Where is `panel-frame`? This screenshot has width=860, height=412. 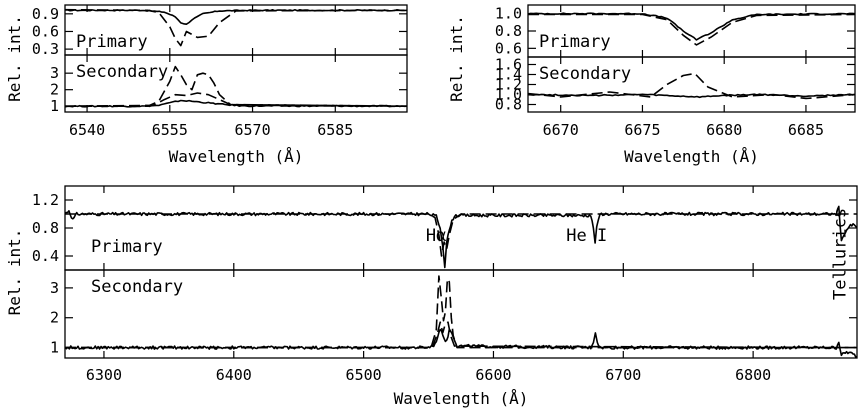
panel-frame is located at coordinates (236, 83).